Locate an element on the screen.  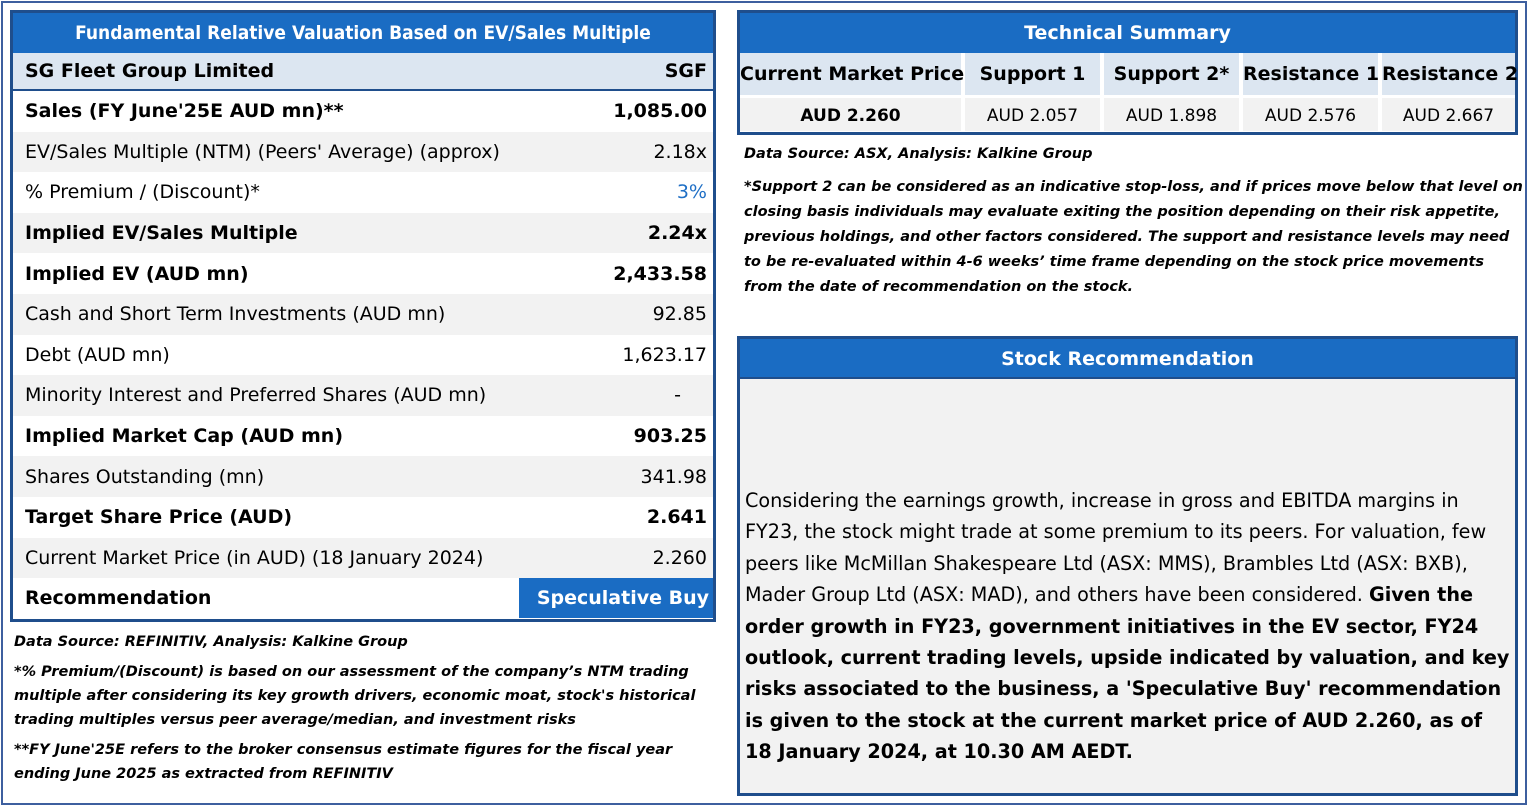
header-support-1: Support 1 is located at coordinates (1034, 74).